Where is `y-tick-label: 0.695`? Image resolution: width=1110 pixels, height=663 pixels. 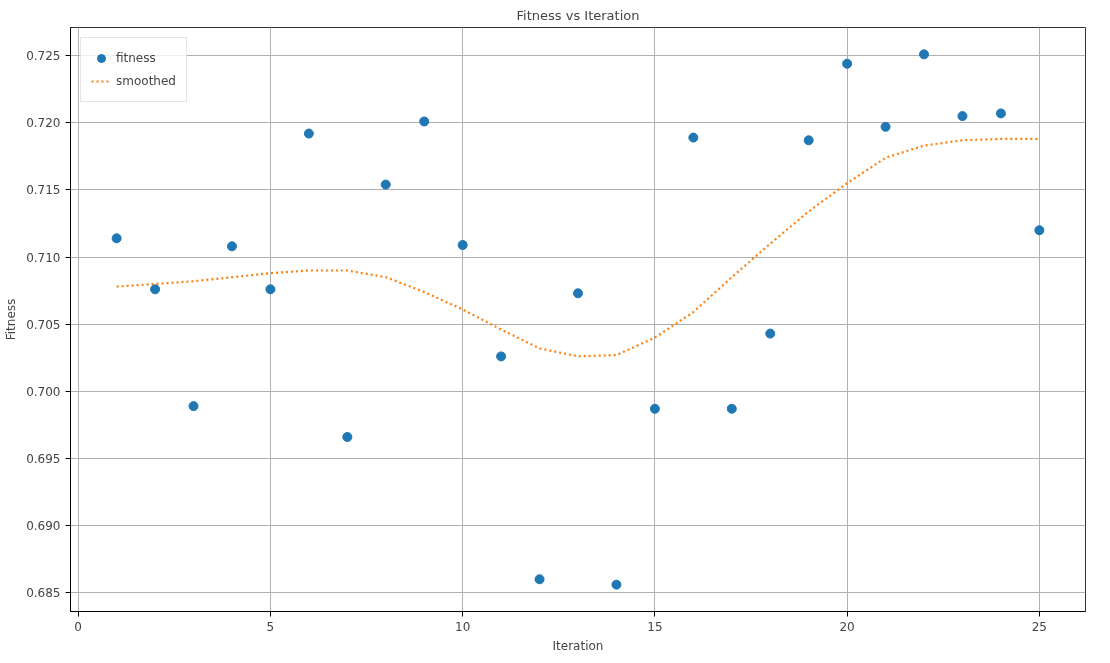 y-tick-label: 0.695 is located at coordinates (43, 458).